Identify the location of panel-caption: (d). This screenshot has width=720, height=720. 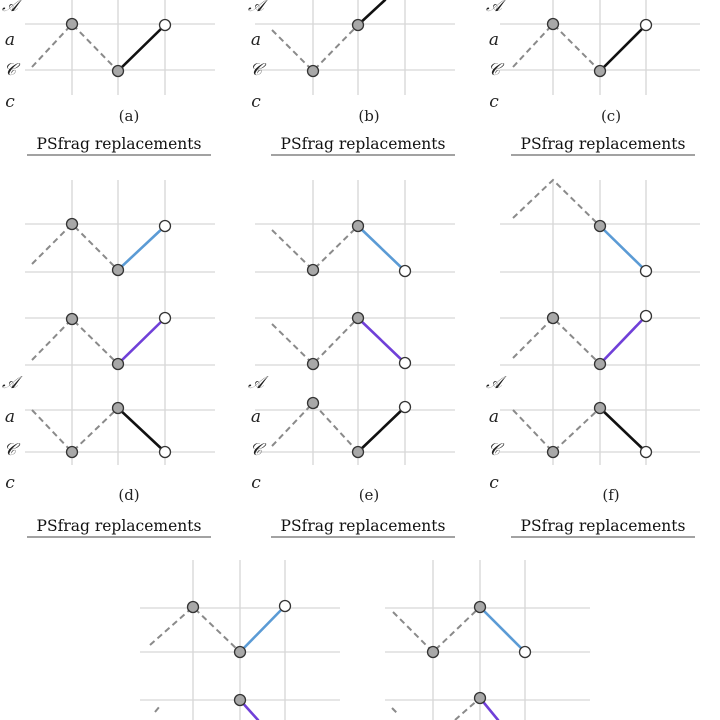
(128, 495).